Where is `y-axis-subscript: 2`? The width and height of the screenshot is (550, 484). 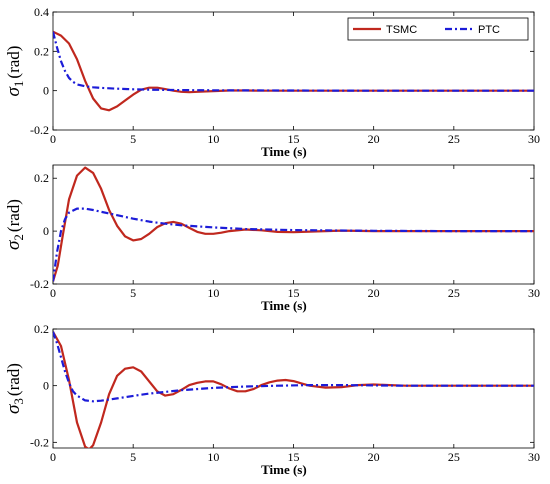 y-axis-subscript: 2 is located at coordinates (18, 237).